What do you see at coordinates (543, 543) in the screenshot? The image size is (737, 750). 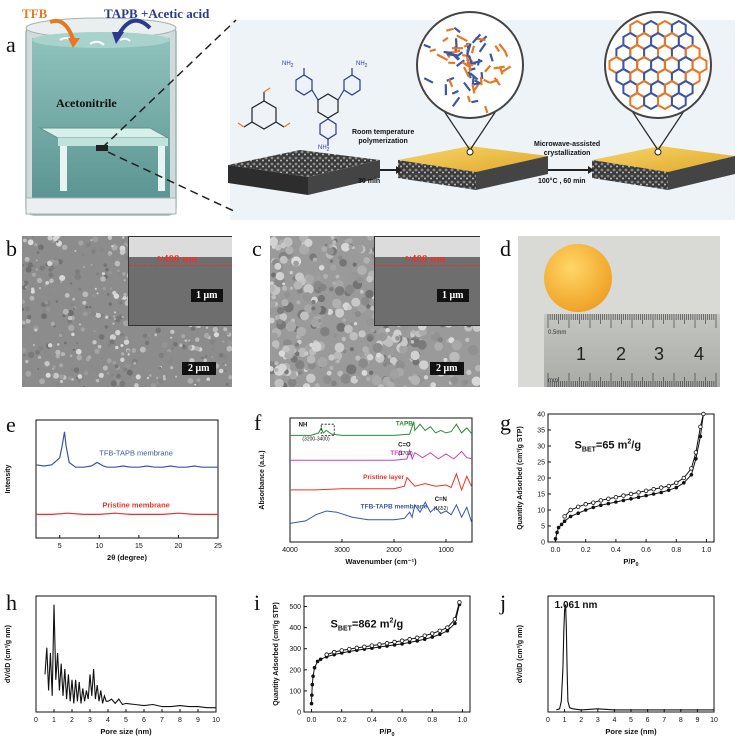 I see `chart-g-ytick-label: 0` at bounding box center [543, 543].